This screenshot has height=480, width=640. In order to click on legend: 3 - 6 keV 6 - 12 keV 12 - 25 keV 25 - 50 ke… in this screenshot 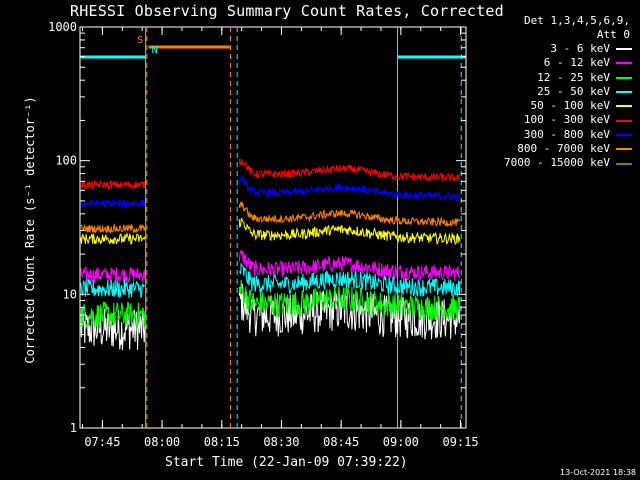, I will do `click(568, 106)`.